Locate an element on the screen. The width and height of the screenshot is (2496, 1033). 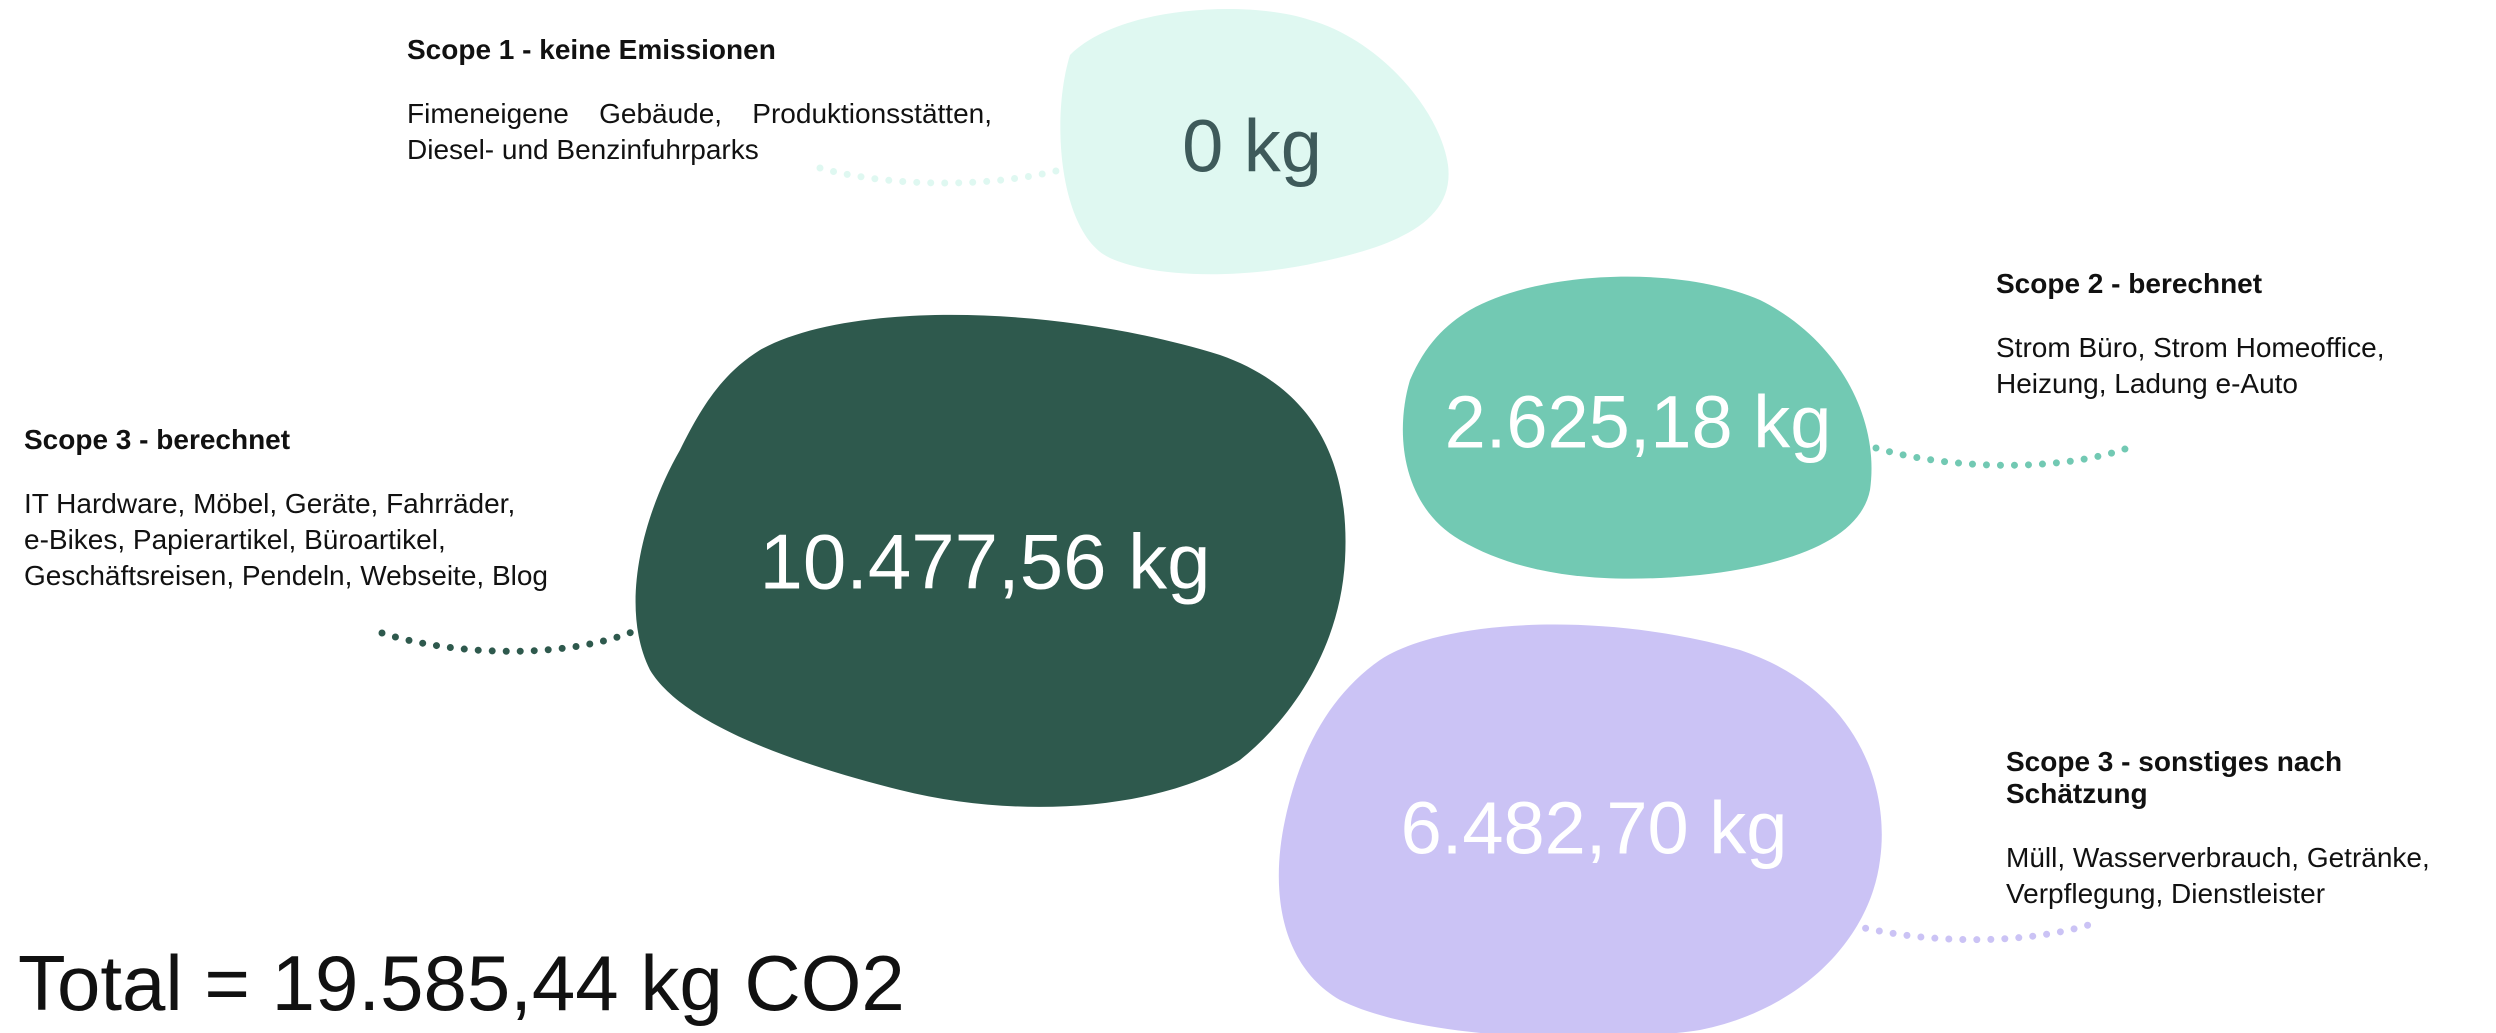
scope2-value: 2.625,18 kg is located at coordinates (1638, 422).